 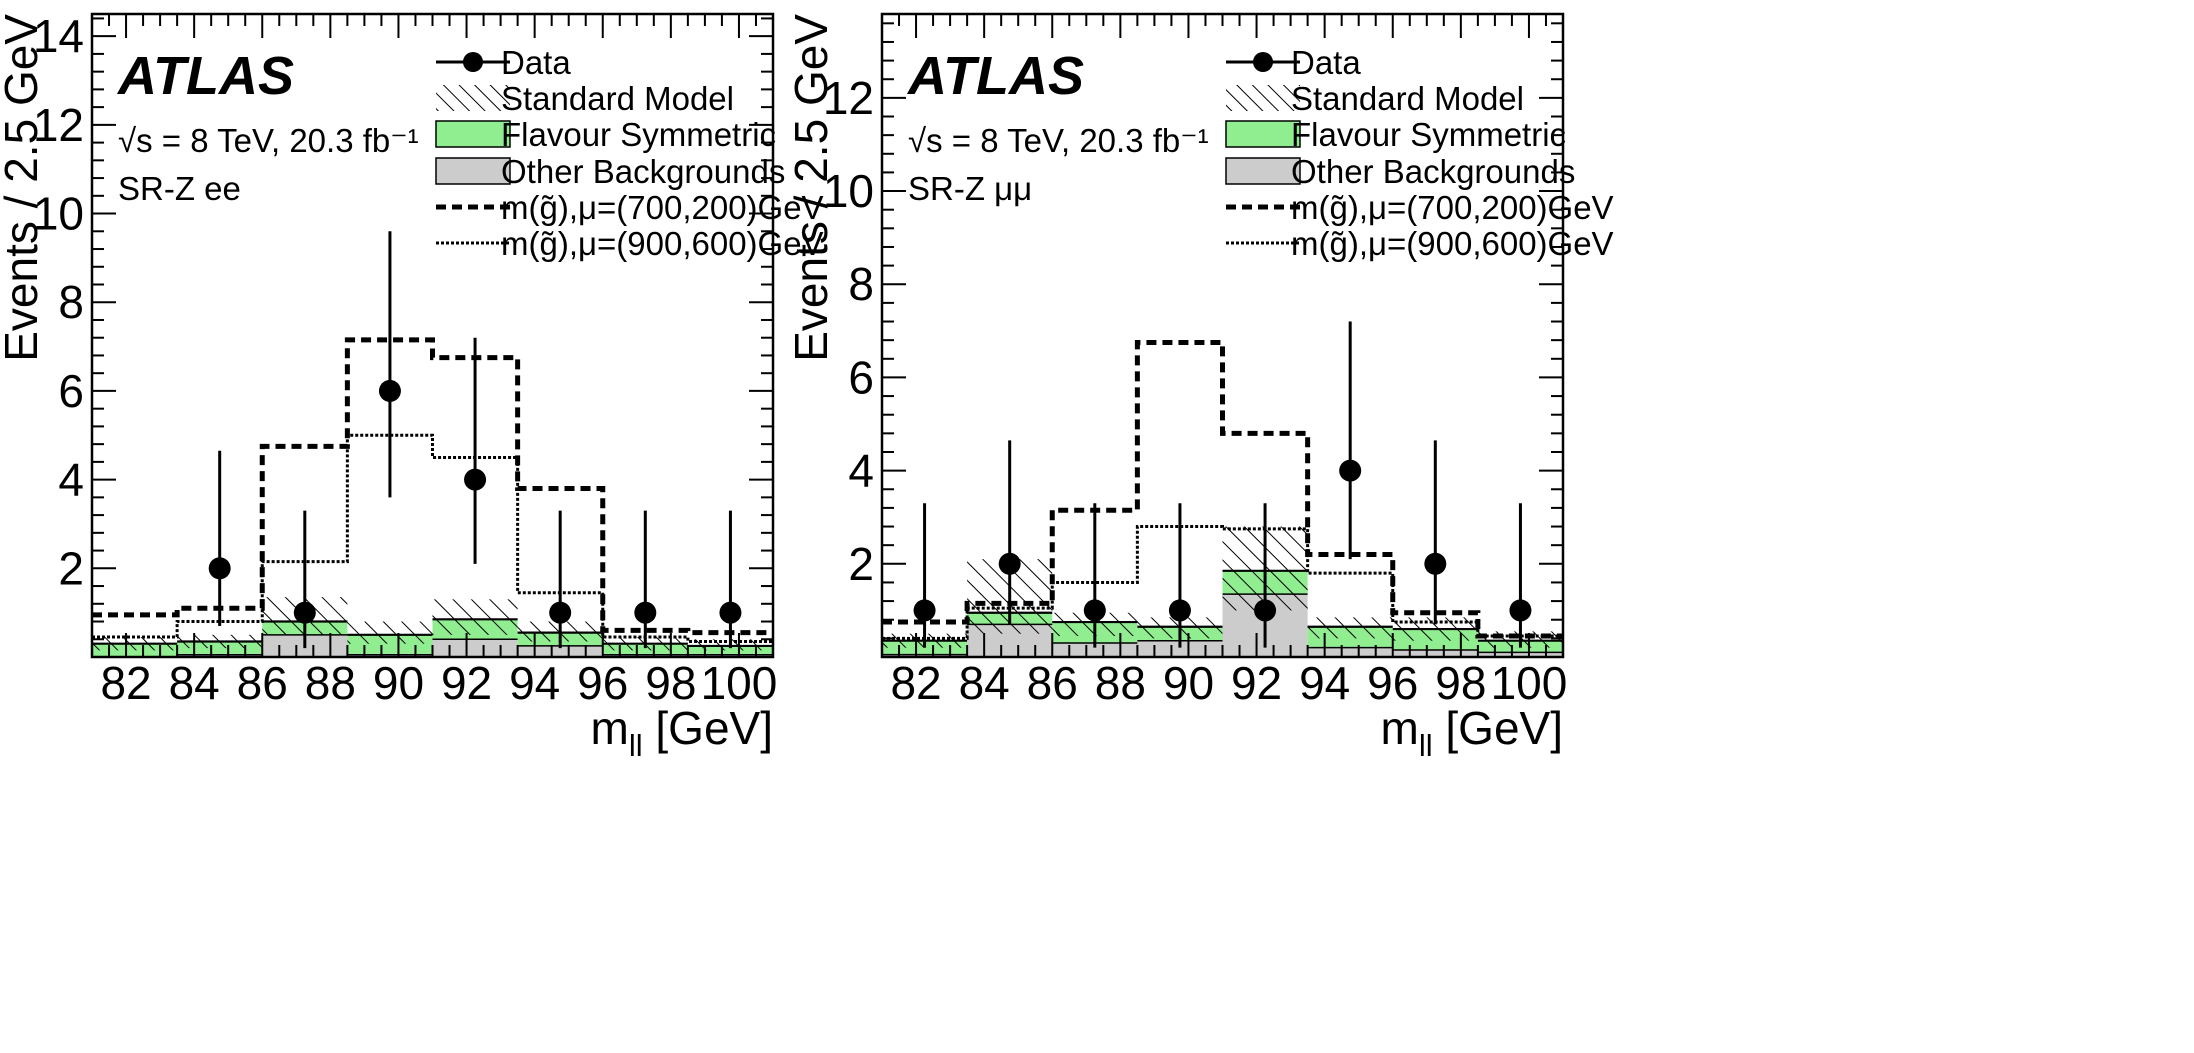 I want to click on y-tick-label: 8, so click(x=861, y=284).